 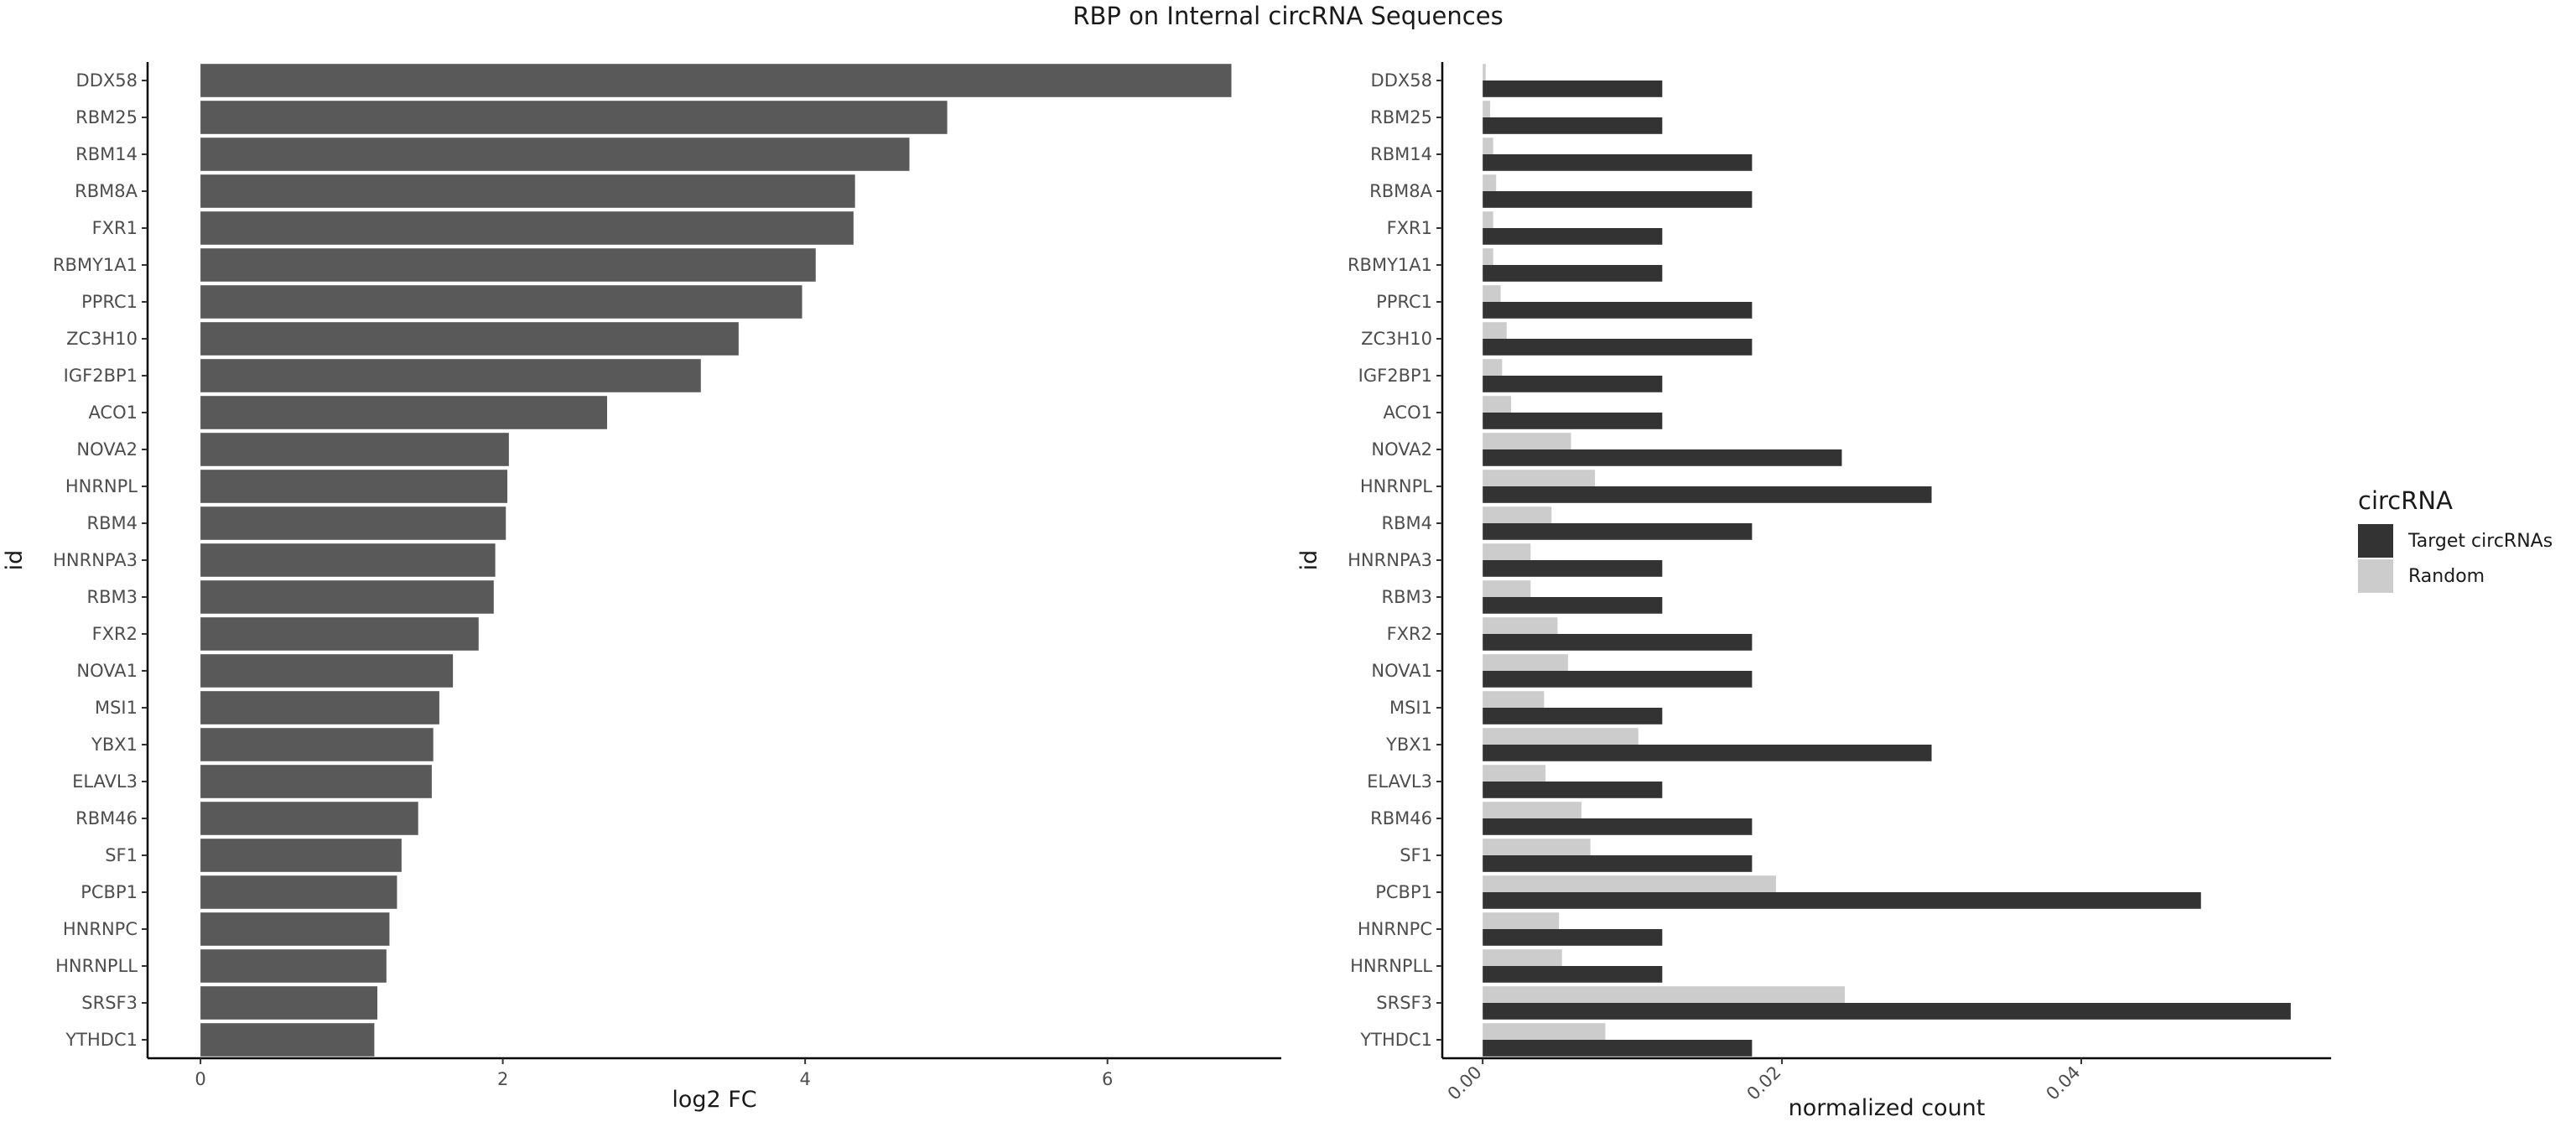 What do you see at coordinates (2446, 576) in the screenshot?
I see `legend-label-random: Random` at bounding box center [2446, 576].